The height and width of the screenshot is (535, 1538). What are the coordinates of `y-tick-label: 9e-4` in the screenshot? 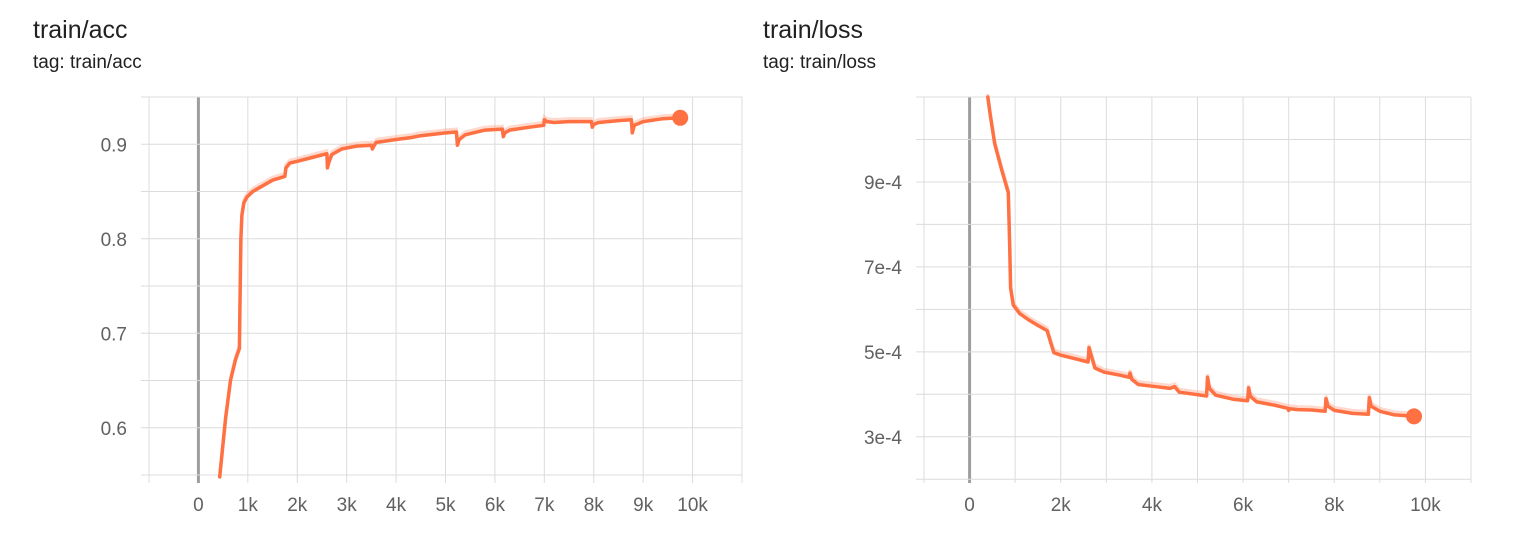 It's located at (883, 183).